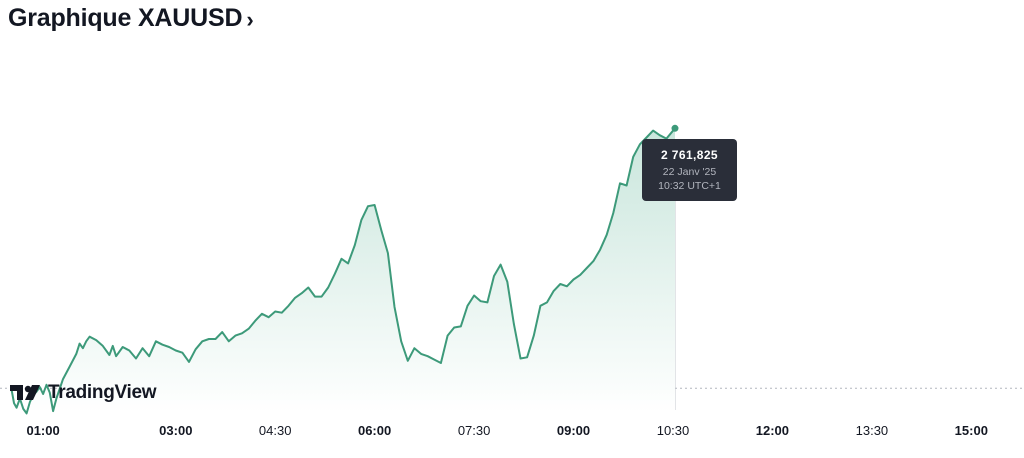 This screenshot has width=1024, height=458. I want to click on tradingview-logo: TradingView, so click(83, 393).